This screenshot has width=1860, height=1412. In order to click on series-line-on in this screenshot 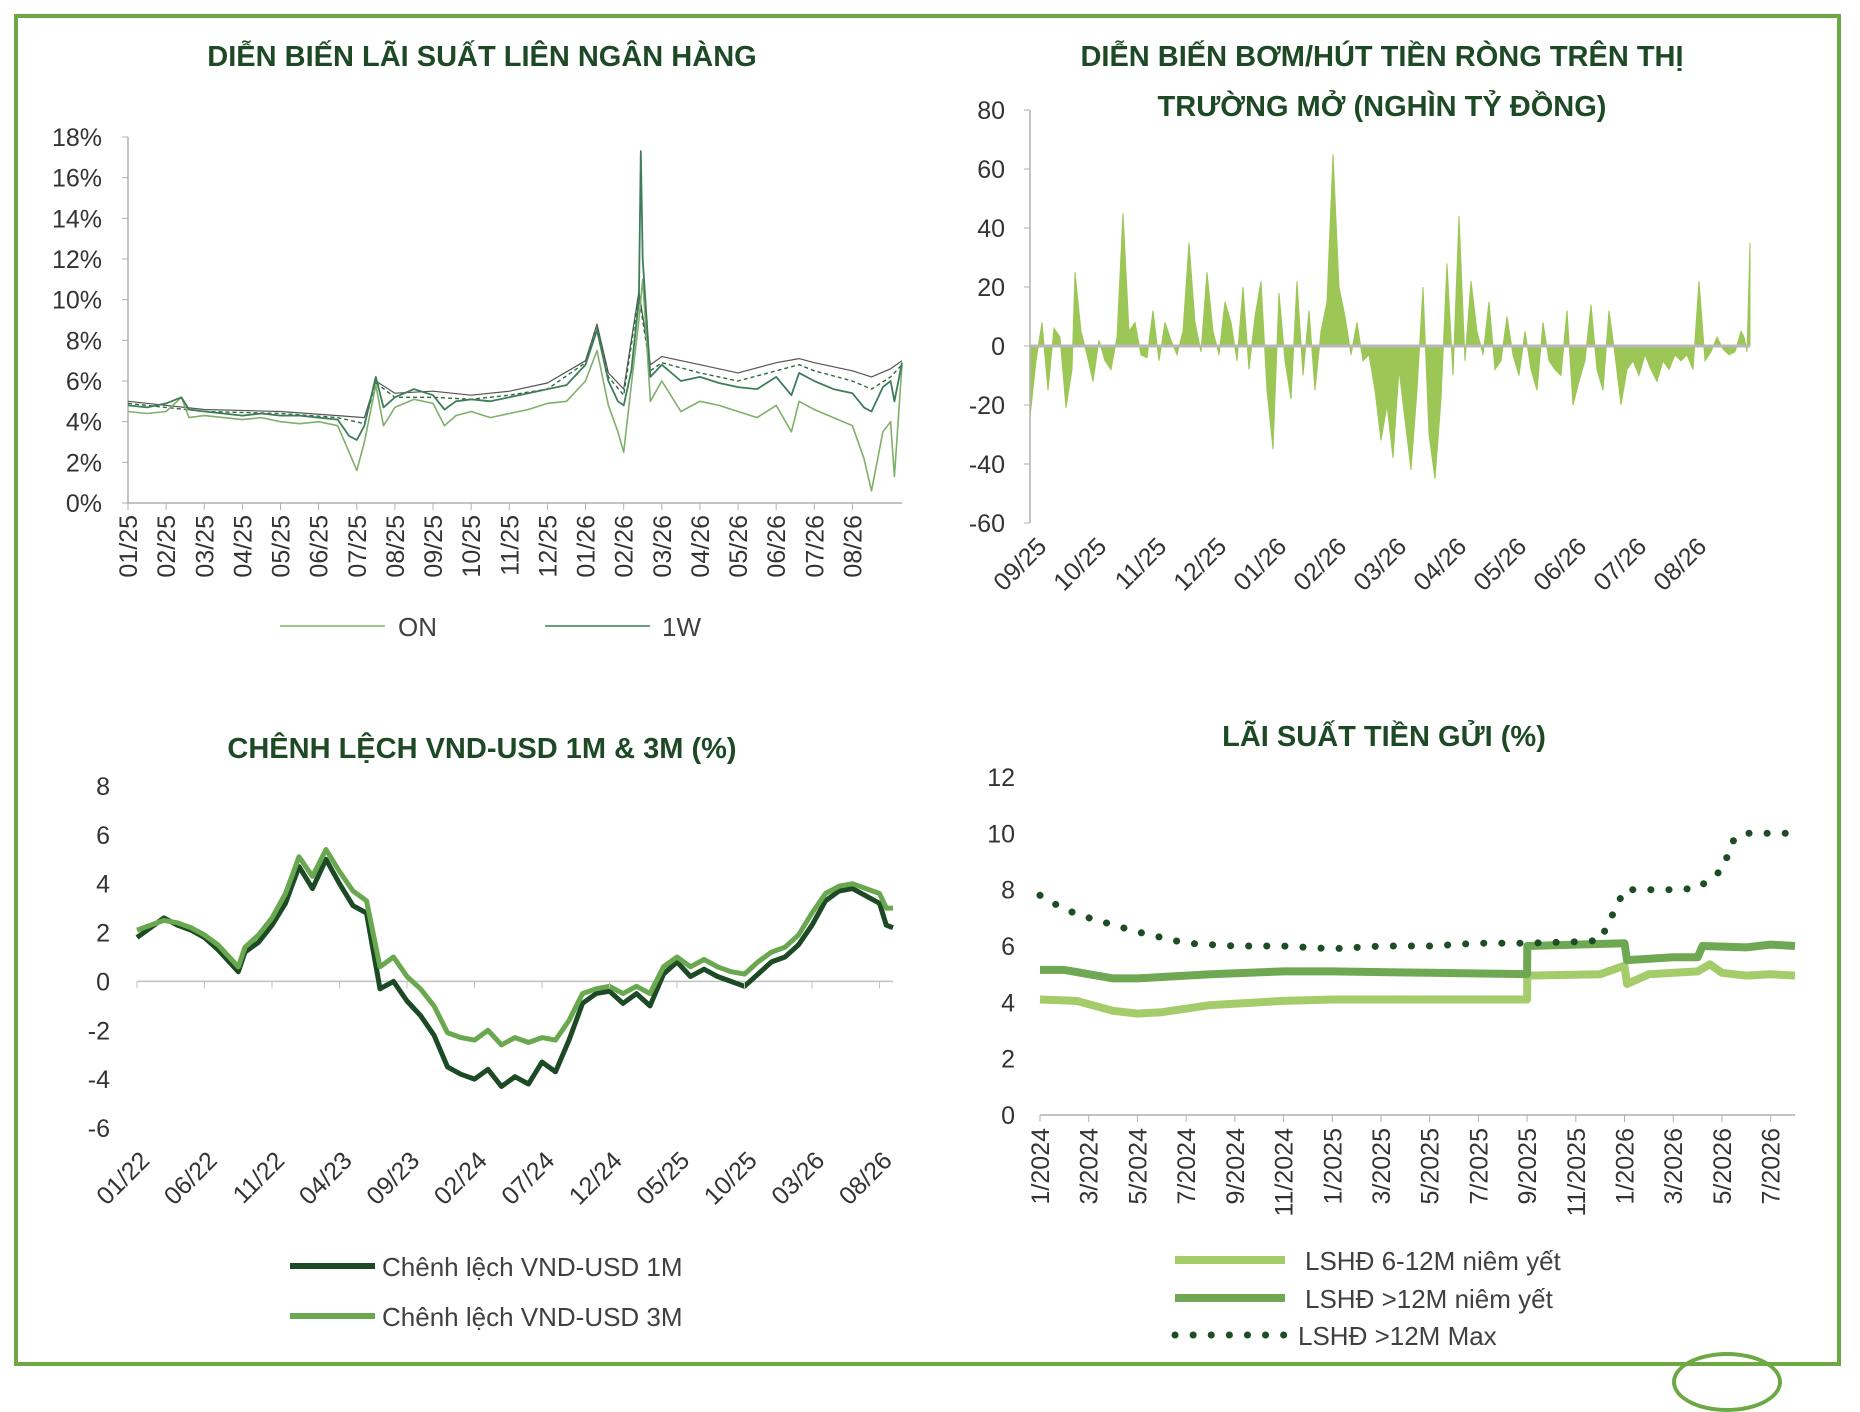, I will do `click(515, 385)`.